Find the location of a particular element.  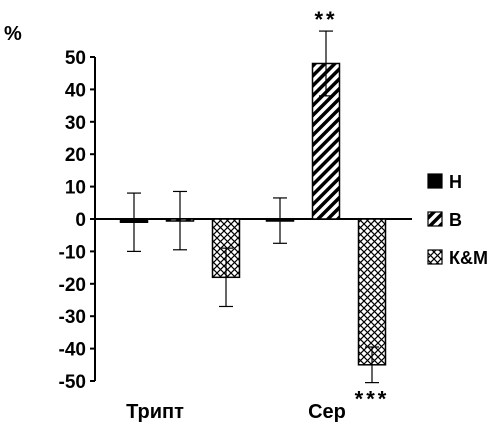

y-tick-label: -30 is located at coordinates (72, 317).